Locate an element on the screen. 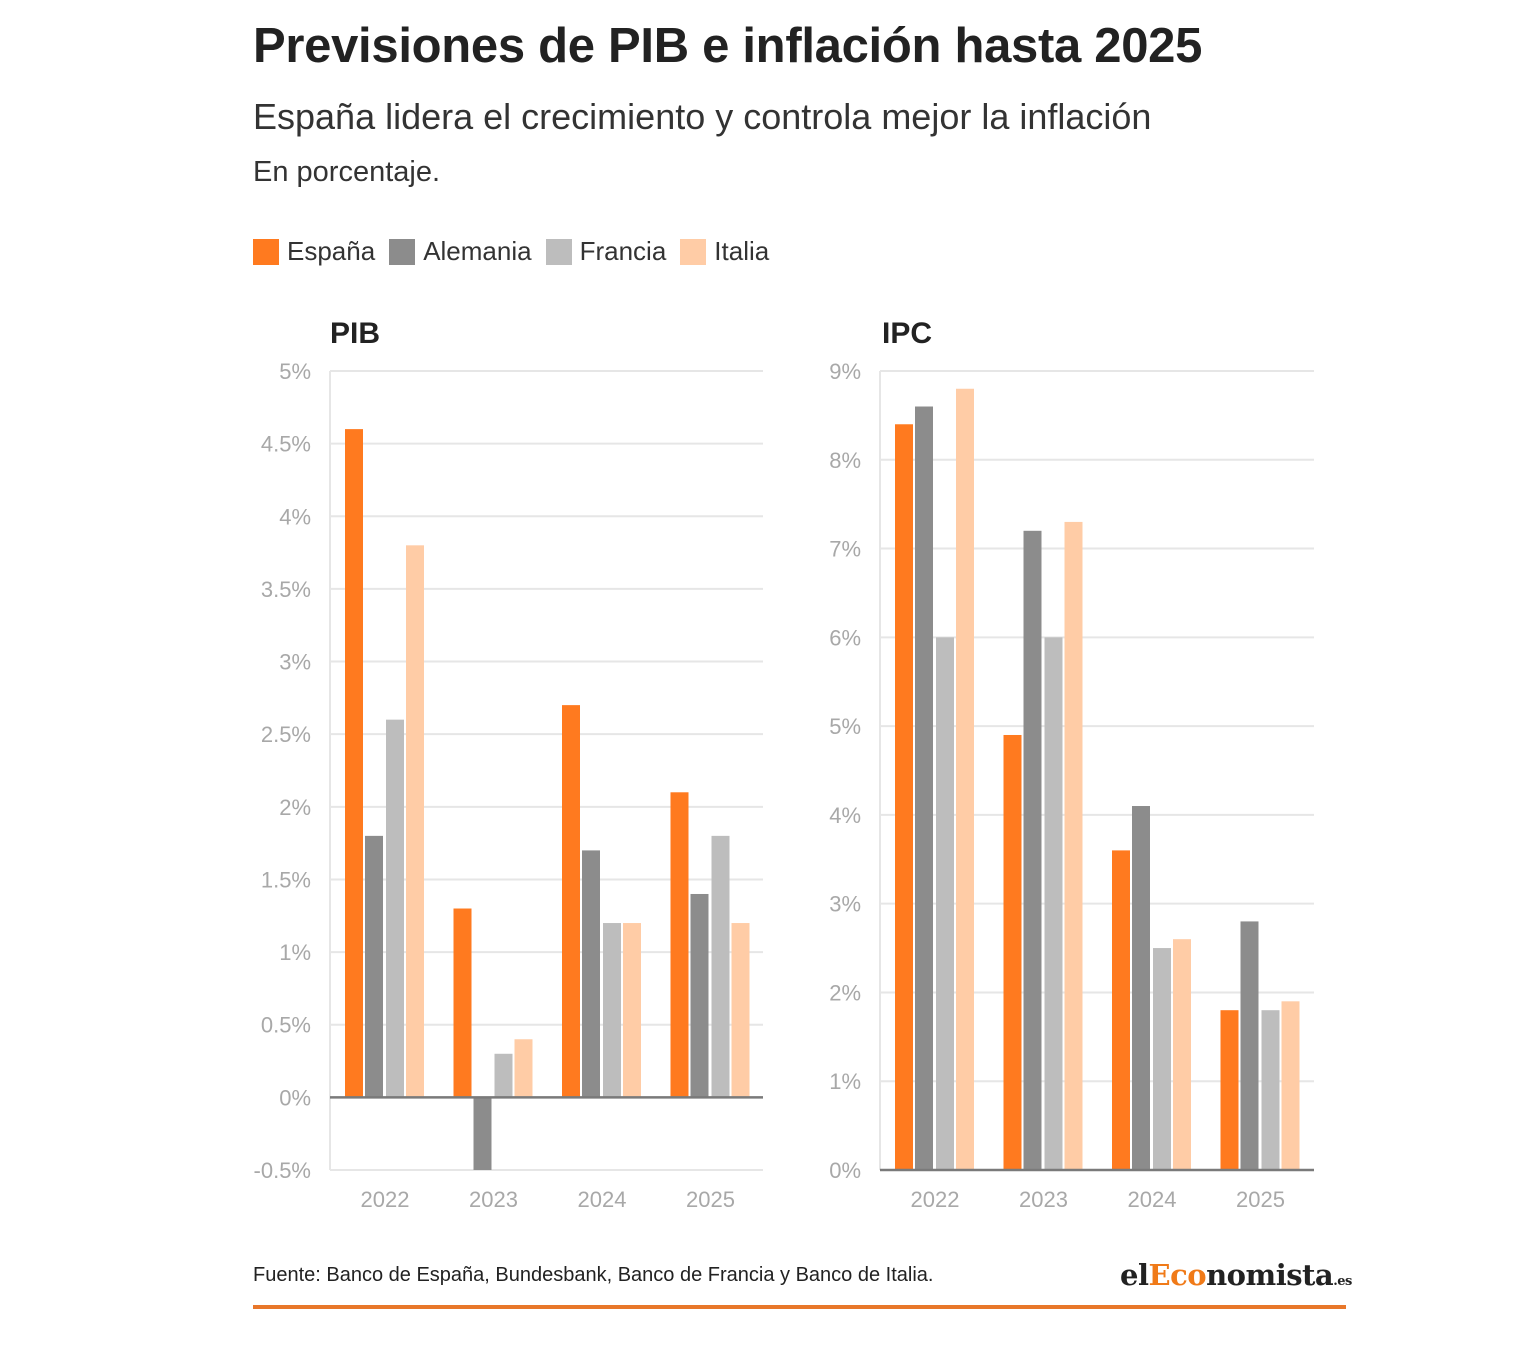 Image resolution: width=1519 pixels, height=1347 pixels. logo-prefix: el is located at coordinates (1134, 1275).